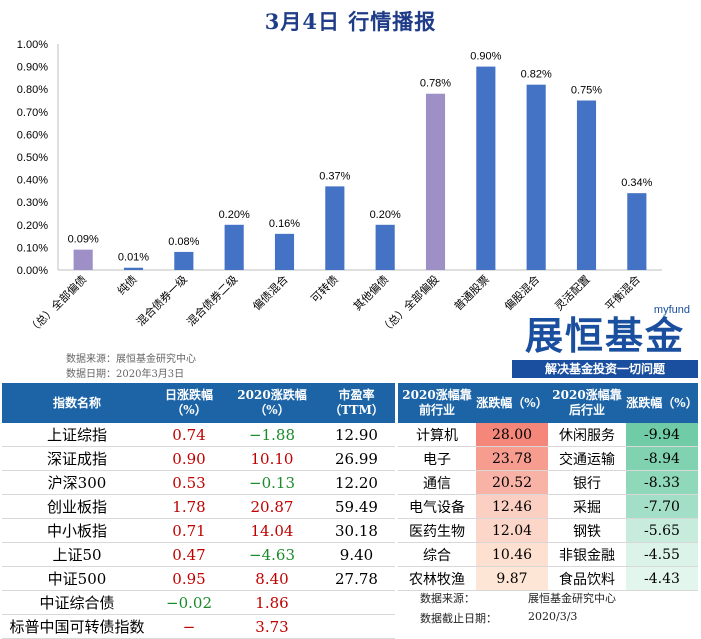 The image size is (701, 639). What do you see at coordinates (356, 626) in the screenshot?
I see `index-pe-cell` at bounding box center [356, 626].